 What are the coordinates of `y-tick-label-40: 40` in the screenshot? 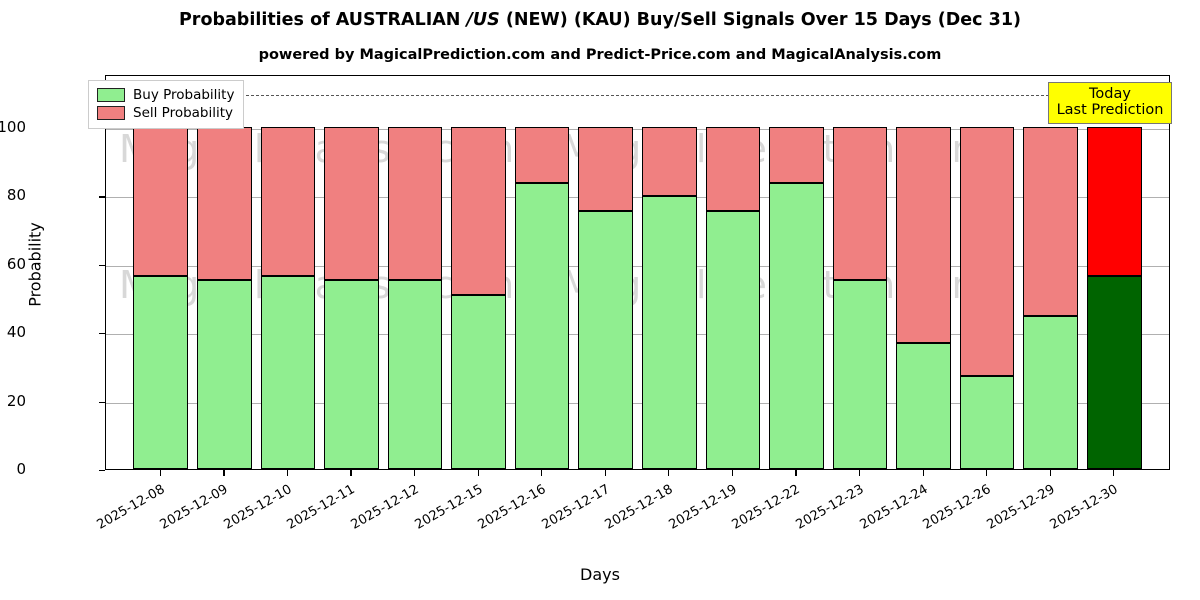 It's located at (16, 332).